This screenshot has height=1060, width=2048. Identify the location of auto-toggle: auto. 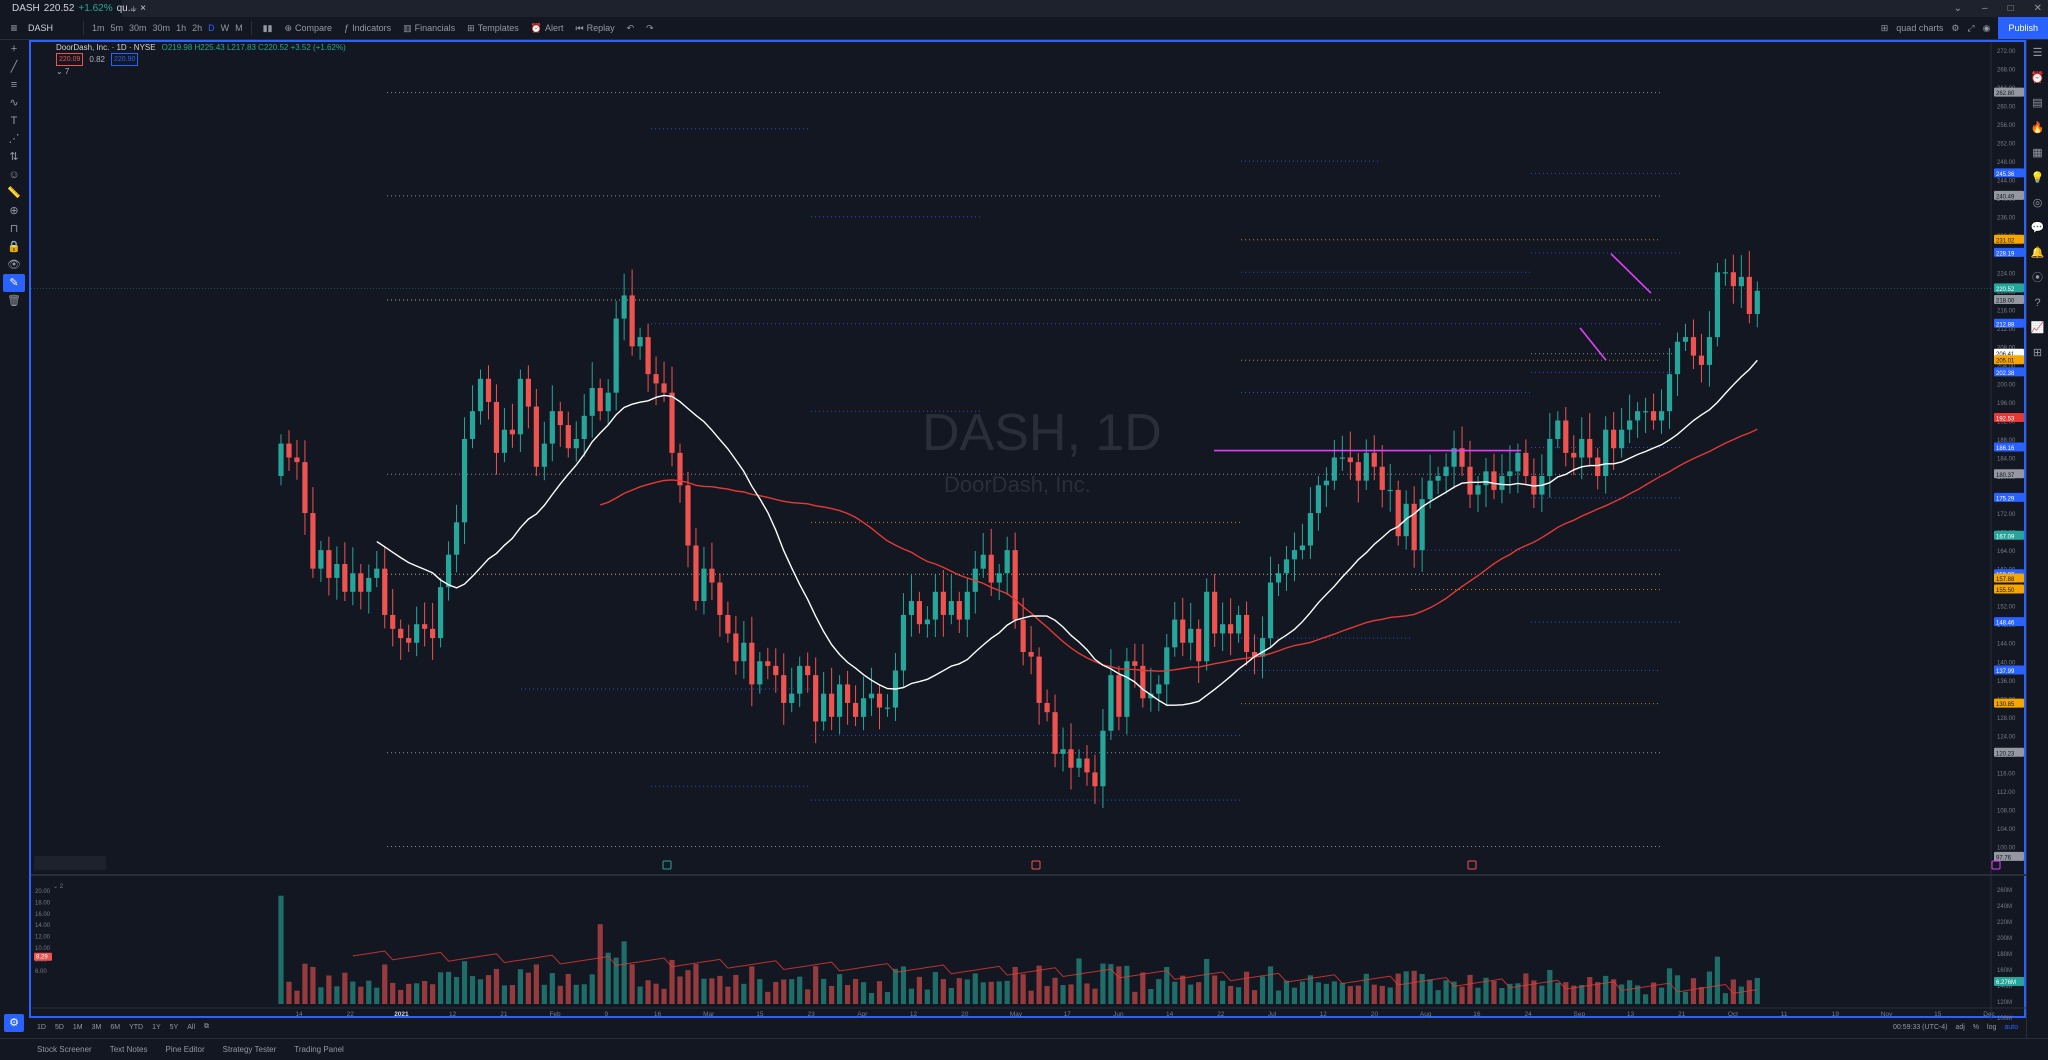
(2011, 1027).